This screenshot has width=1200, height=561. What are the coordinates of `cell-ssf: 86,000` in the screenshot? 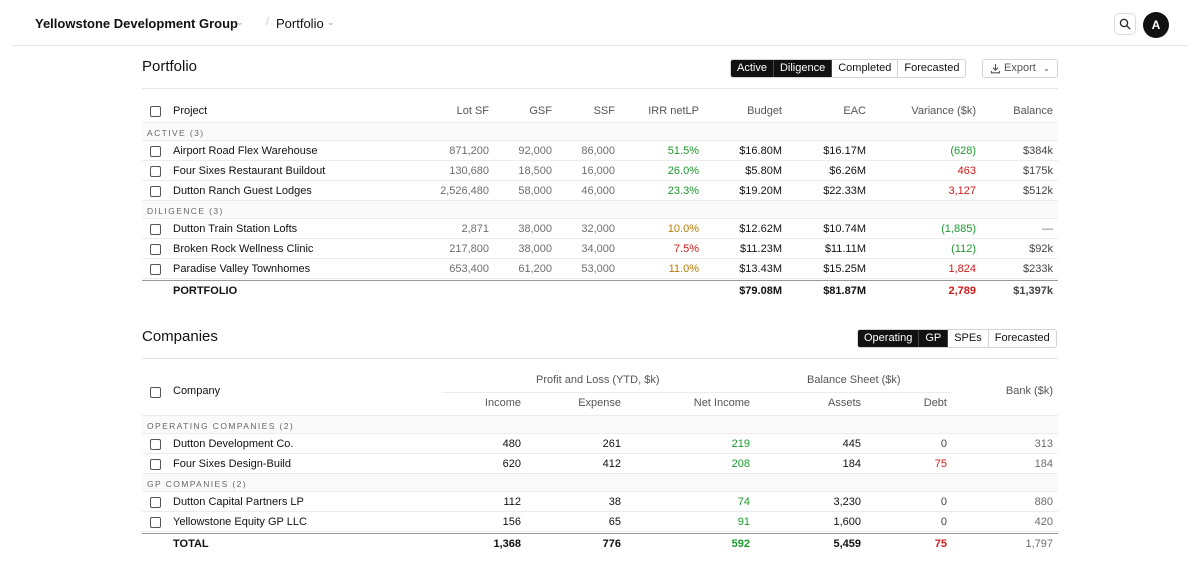 It's located at (598, 151).